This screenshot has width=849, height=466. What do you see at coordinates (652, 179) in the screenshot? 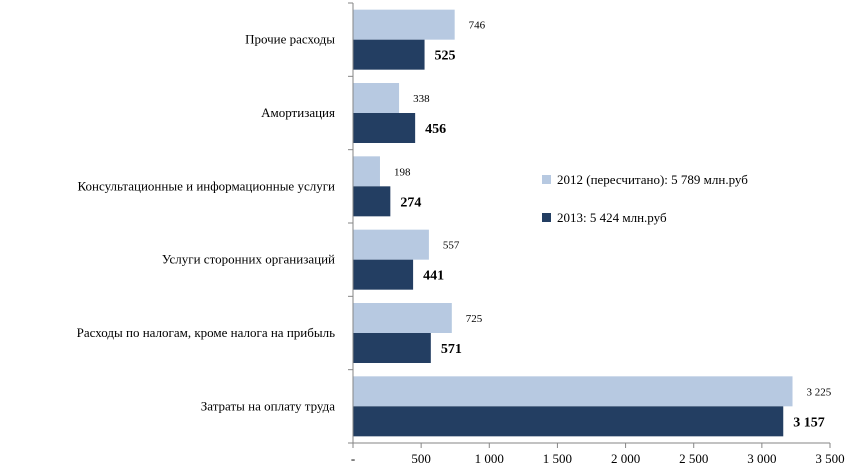
I see `legend-label-0: 2012 (пересчитано): 5 789 млн.руб` at bounding box center [652, 179].